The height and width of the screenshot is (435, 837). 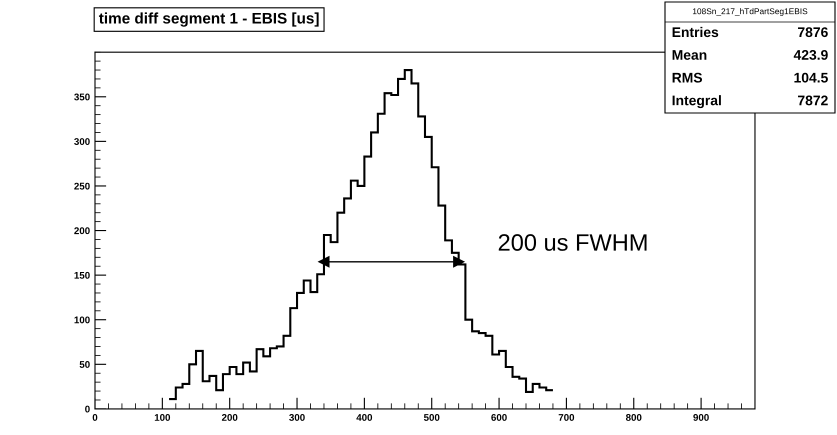 What do you see at coordinates (82, 320) in the screenshot?
I see `y-tick-label: 100` at bounding box center [82, 320].